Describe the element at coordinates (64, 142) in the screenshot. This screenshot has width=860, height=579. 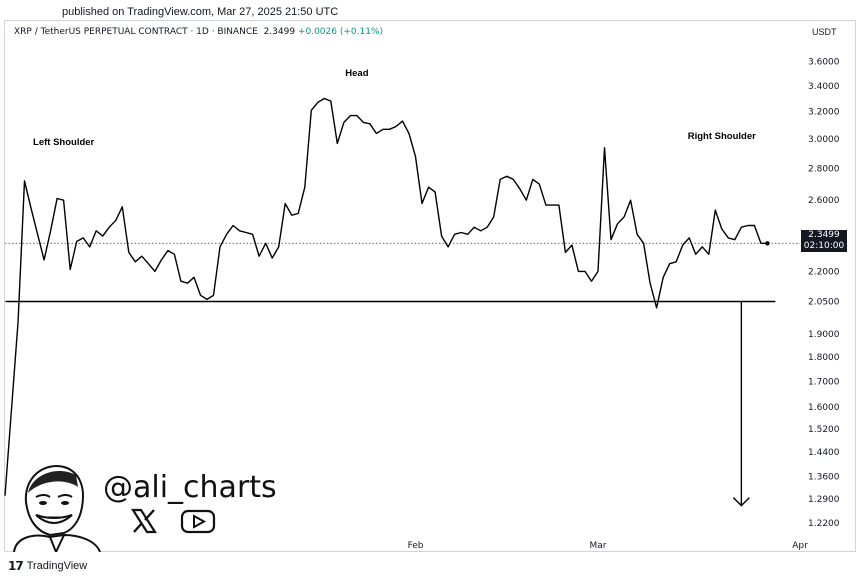
I see `annotation-label-0: Left Shoulder` at that location.